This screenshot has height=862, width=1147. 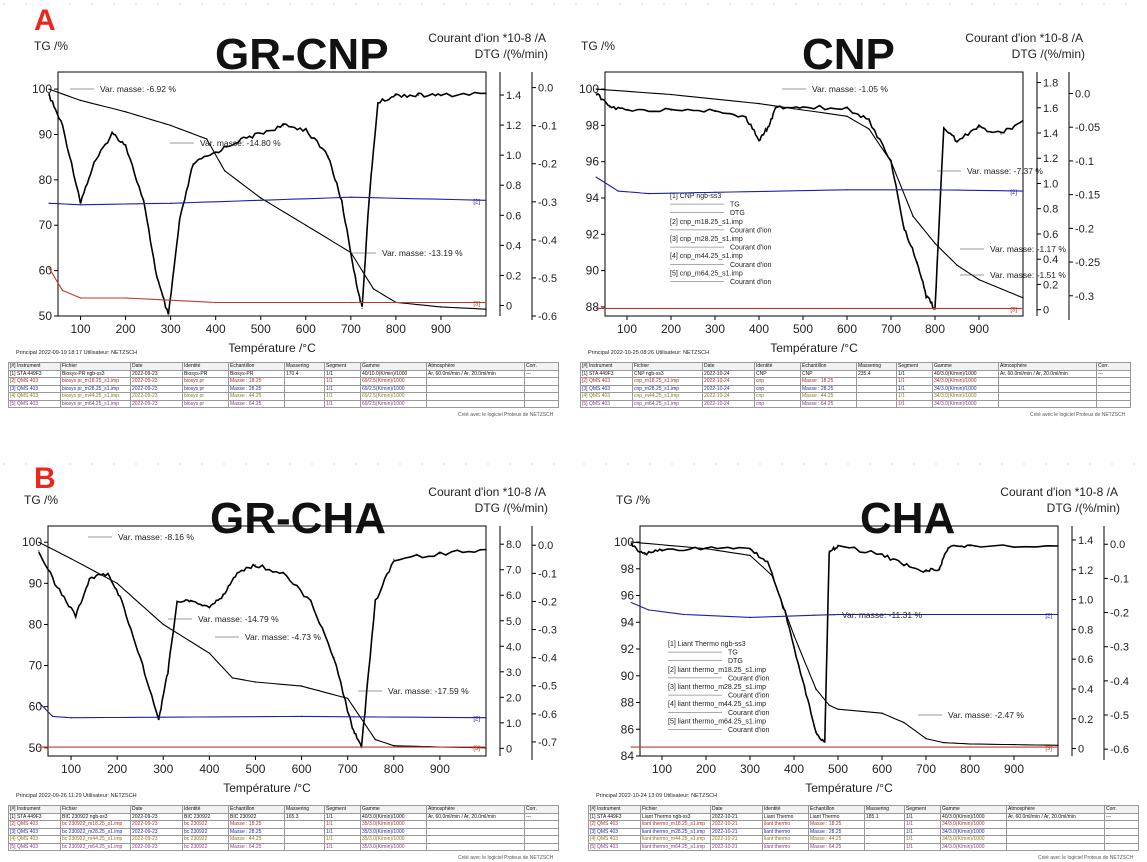 I want to click on x-tick-label: 500, so click(x=803, y=329).